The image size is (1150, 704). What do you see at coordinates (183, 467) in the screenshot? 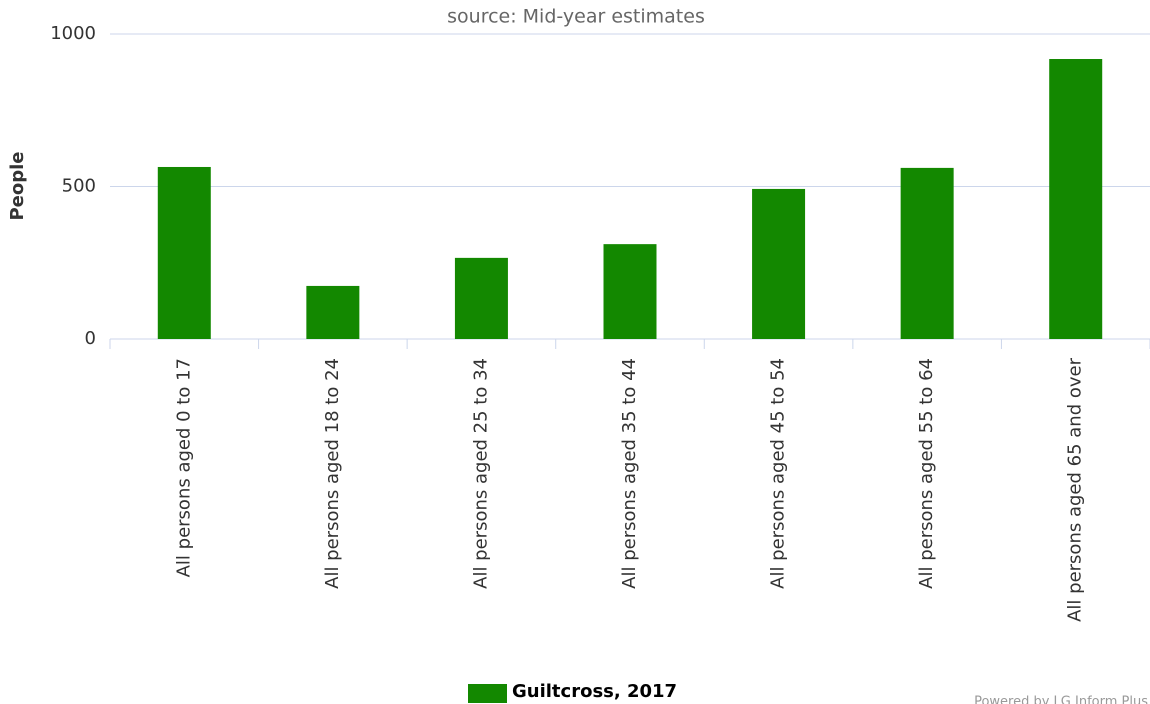
I see `x-tick-label: All persons aged 0 to 17` at bounding box center [183, 467].